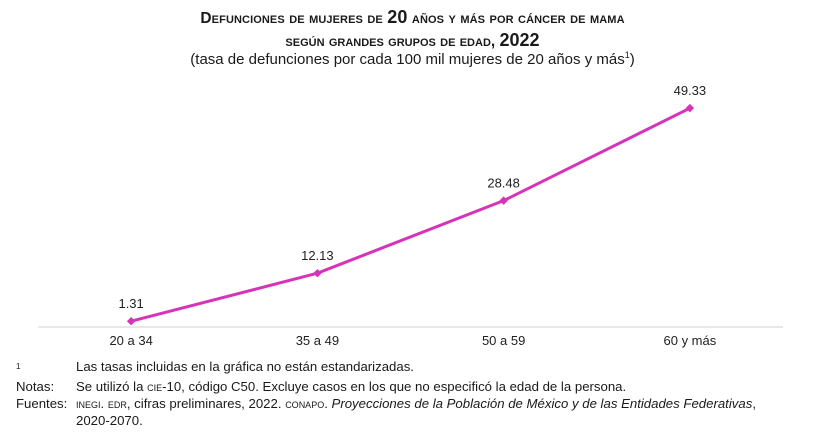  I want to click on notas-cie: cie, so click(155, 387).